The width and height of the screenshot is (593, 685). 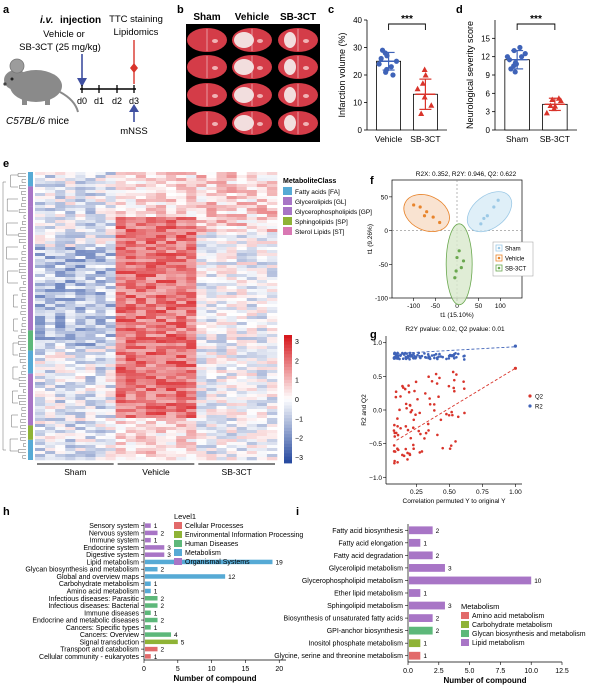 What do you see at coordinates (459, 10) in the screenshot?
I see `panel-letter-d: d` at bounding box center [459, 10].